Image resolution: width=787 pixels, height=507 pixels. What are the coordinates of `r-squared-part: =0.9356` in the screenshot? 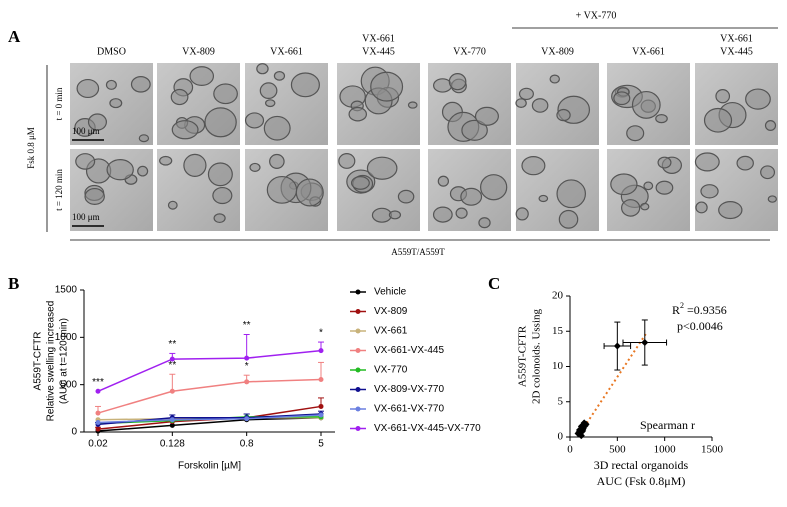 It's located at (705, 310).